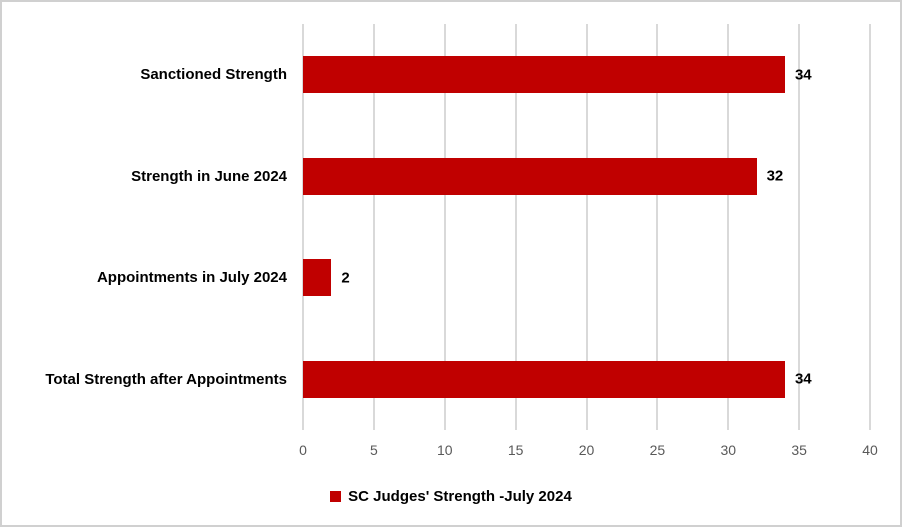  I want to click on x-tick-label: 10, so click(444, 450).